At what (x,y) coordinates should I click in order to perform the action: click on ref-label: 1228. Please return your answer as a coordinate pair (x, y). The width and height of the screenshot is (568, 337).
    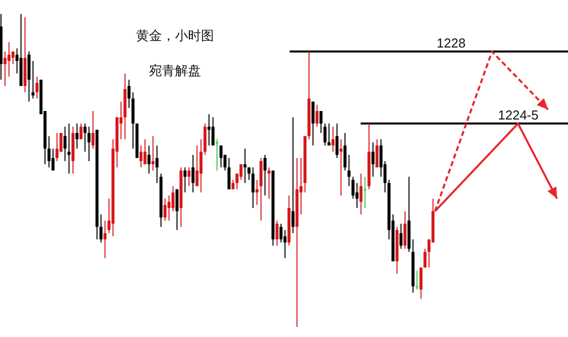
    Looking at the image, I should click on (451, 43).